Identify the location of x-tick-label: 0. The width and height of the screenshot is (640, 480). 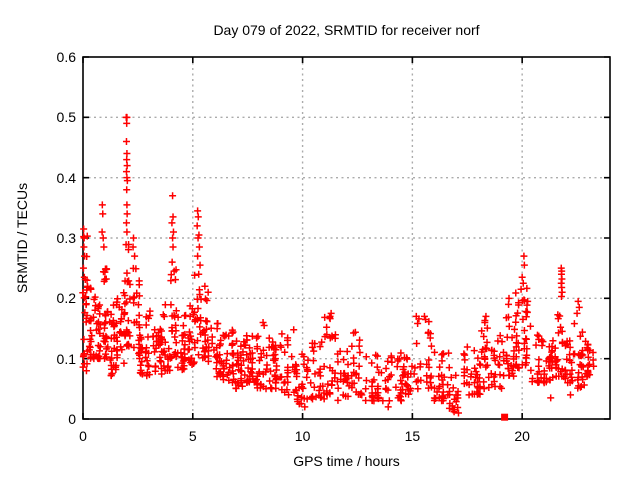
(83, 436).